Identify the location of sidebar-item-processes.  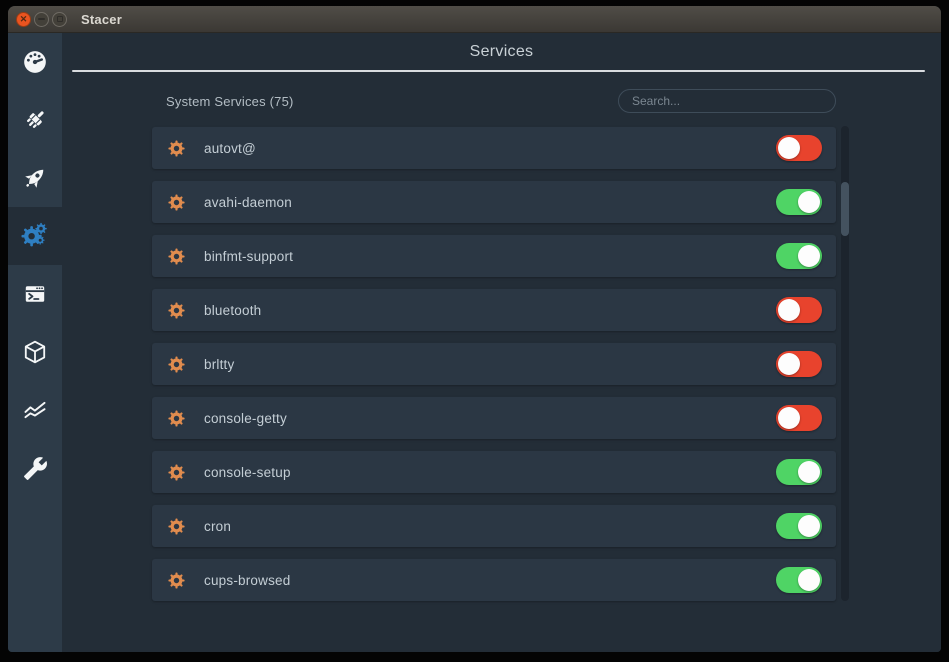
(35, 294).